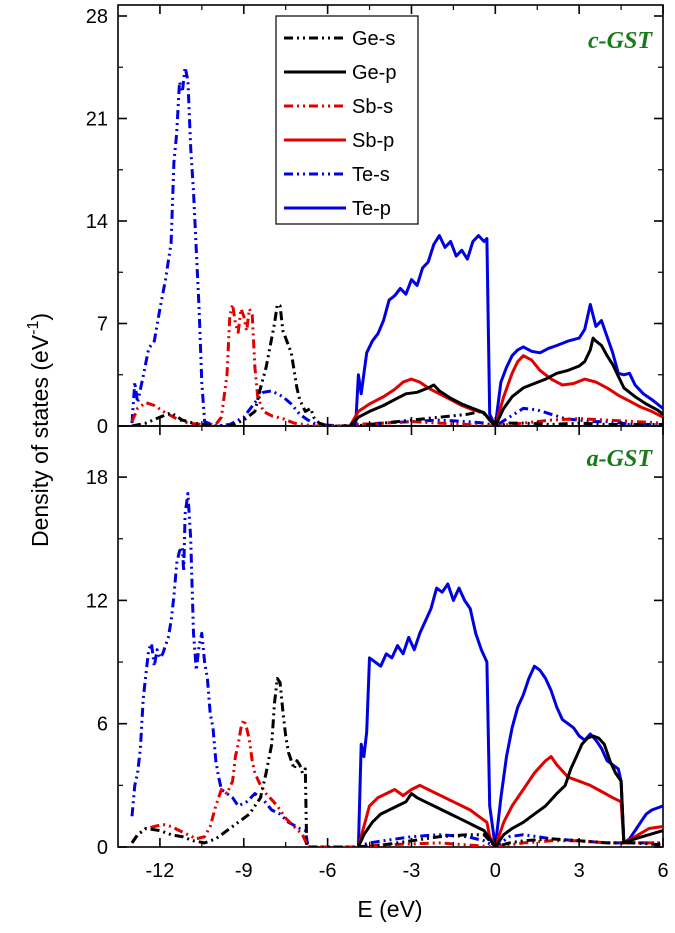 This screenshot has height=933, width=675. Describe the element at coordinates (40, 317) in the screenshot. I see `y-axis-title-close: )` at that location.